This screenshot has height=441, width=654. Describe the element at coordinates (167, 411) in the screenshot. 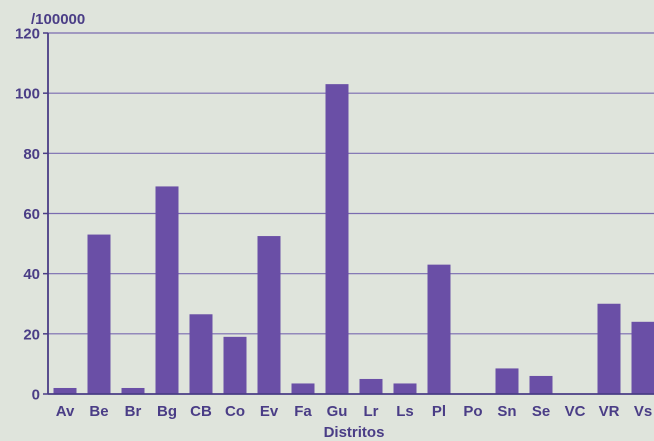

I see `x-tick-label: Bg` at that location.